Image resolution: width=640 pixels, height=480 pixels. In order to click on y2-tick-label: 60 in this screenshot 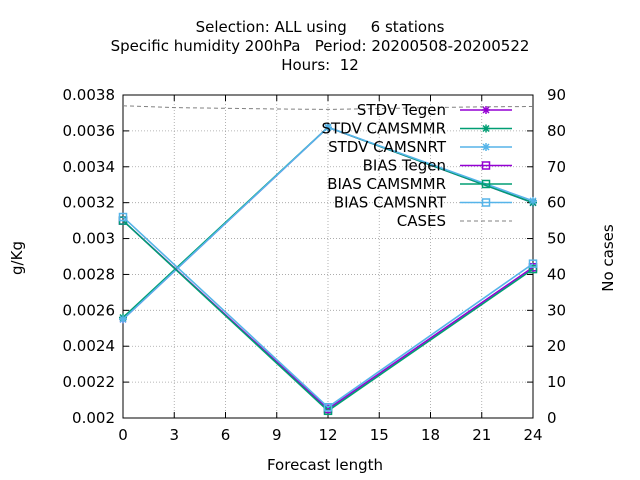, I will do `click(556, 203)`.